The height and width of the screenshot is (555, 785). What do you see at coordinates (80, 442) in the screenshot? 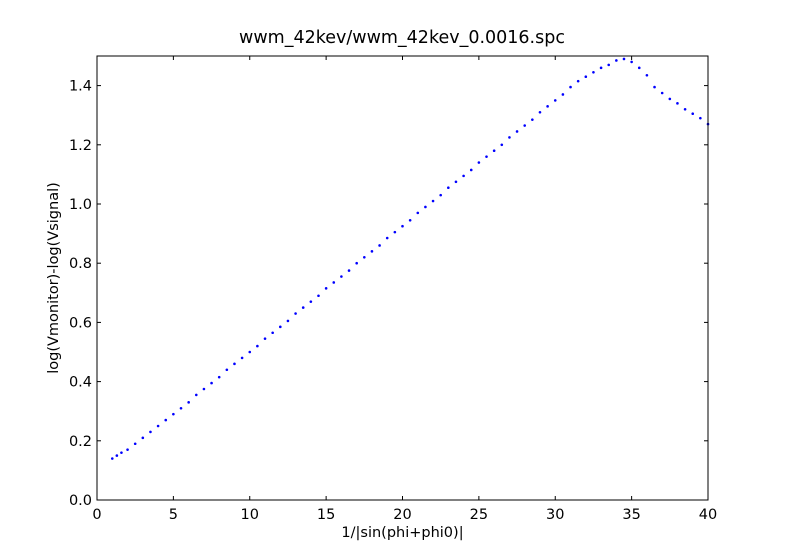
I see `y-tick-label: 0.2` at bounding box center [80, 442].